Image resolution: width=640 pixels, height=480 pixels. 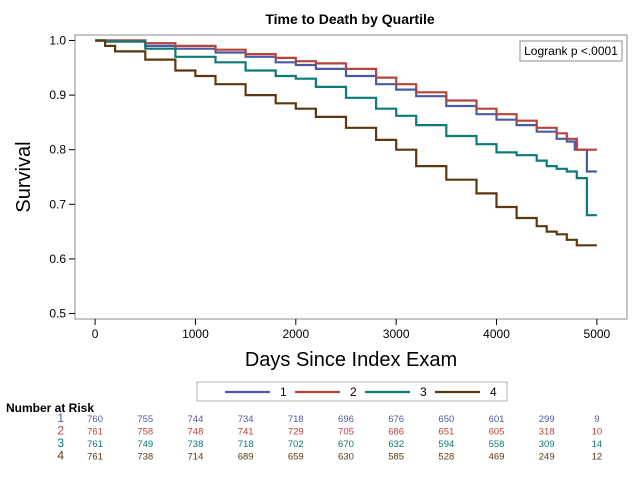 I want to click on y-tick-label: 0.5, so click(x=57, y=314).